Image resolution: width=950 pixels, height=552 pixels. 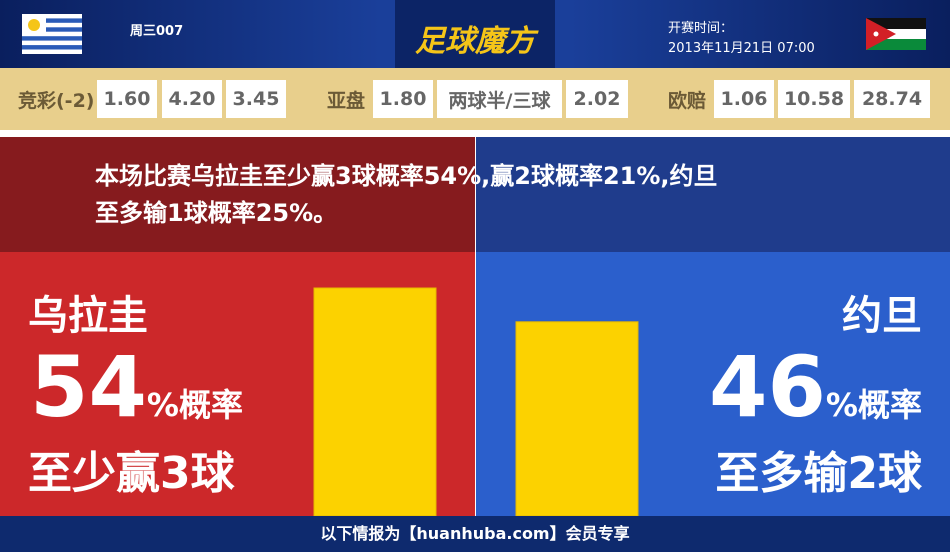 What do you see at coordinates (406, 176) in the screenshot?
I see `summary-line: 本场比赛乌拉圭至少赢3球概率54%,赢2球概率21%,约旦` at bounding box center [406, 176].